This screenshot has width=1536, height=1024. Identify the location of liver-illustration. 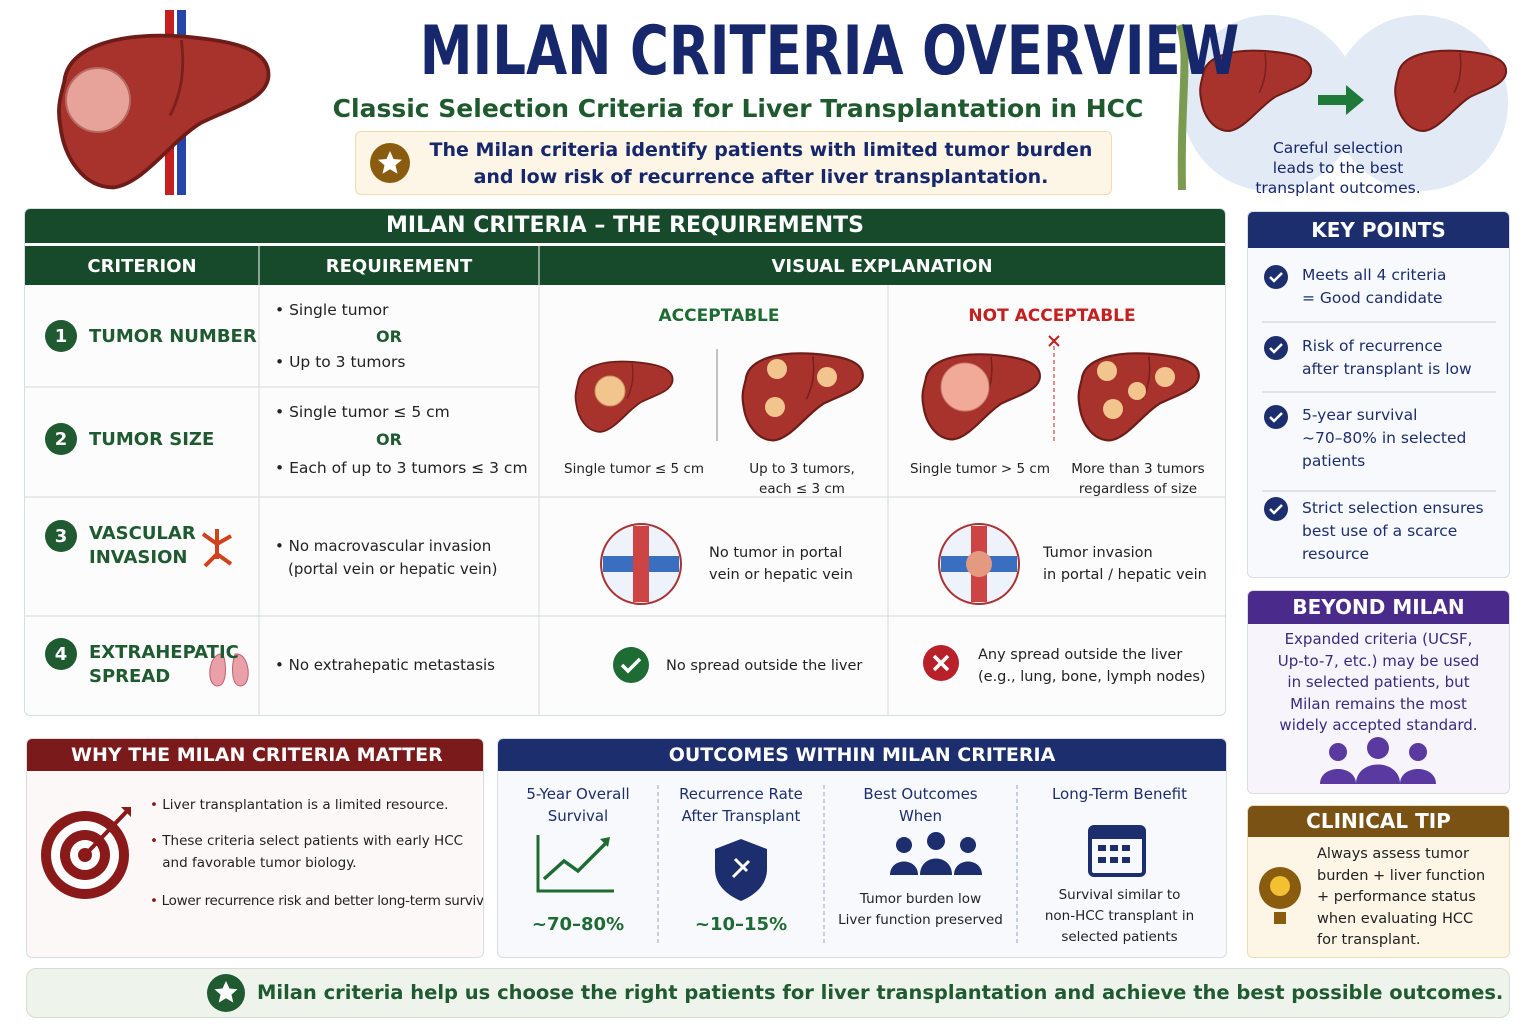
(165, 102).